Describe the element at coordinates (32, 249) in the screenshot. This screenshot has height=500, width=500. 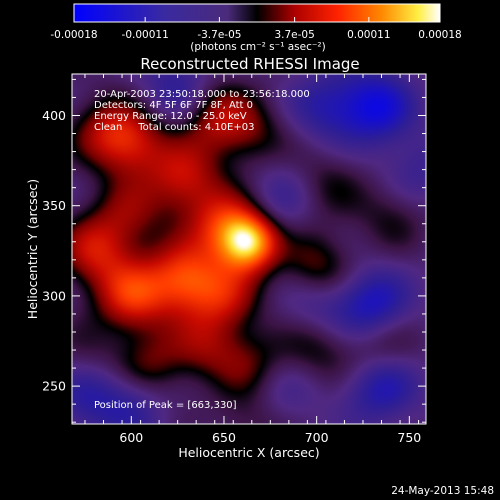
I see `y-axis-label: Heliocentric Y (arcsec)` at that location.